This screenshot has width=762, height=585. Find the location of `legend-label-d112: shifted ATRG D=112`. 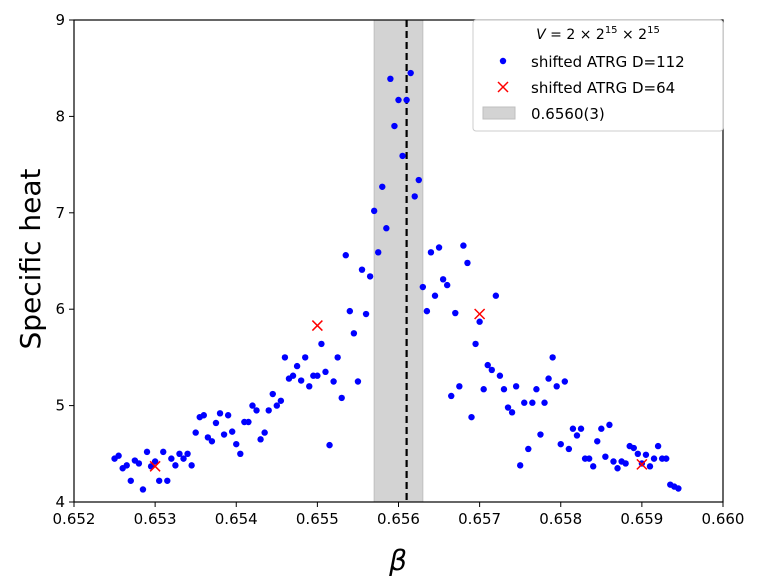

legend-label-d112: shifted ATRG D=112 is located at coordinates (608, 62).